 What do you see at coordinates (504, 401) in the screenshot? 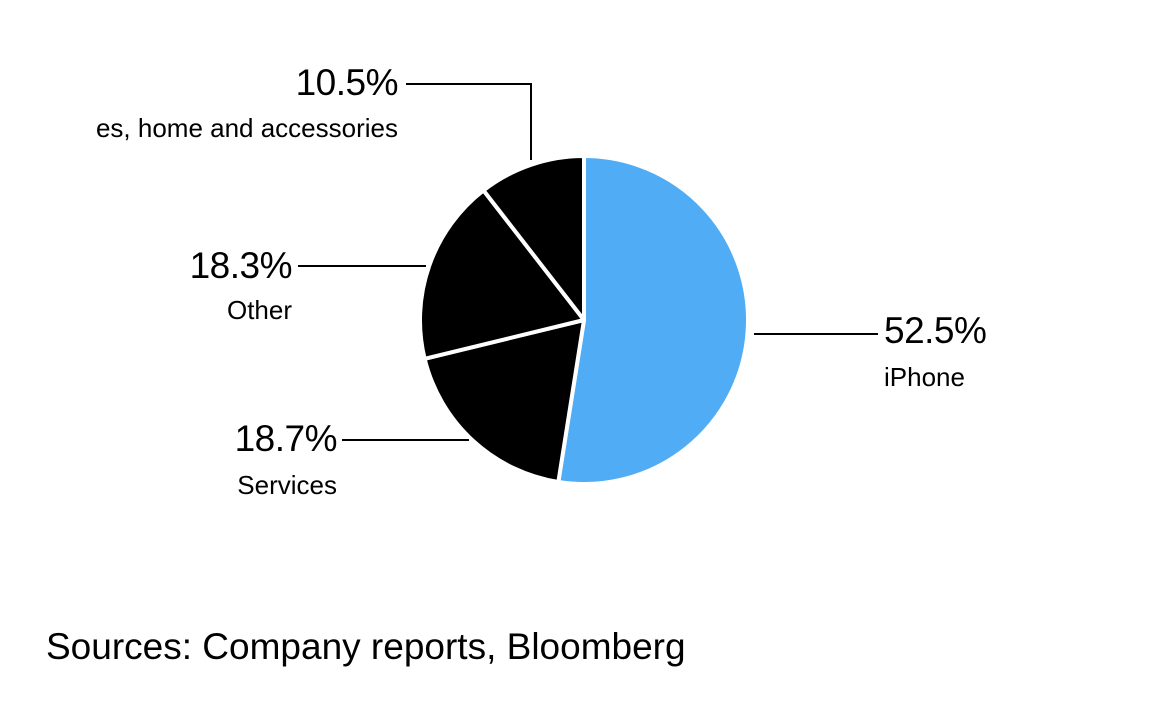
I see `pie-slice-services` at bounding box center [504, 401].